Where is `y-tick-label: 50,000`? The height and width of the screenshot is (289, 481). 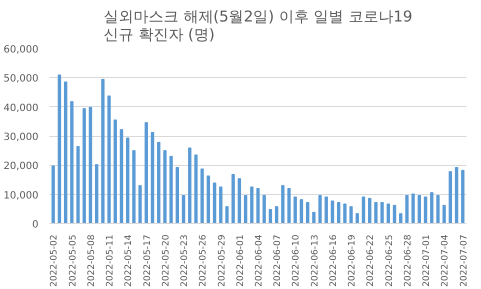
y-tick-label: 50,000 is located at coordinates (21, 79).